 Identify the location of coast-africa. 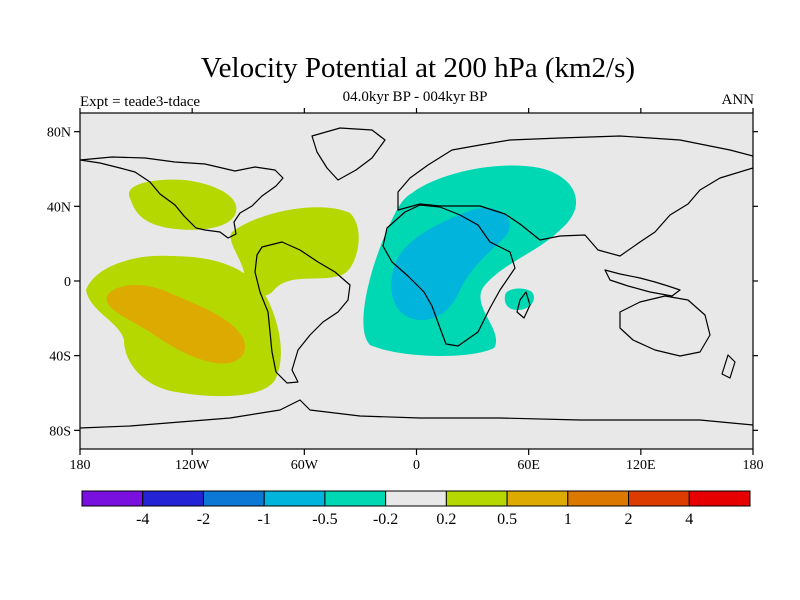
(449, 275).